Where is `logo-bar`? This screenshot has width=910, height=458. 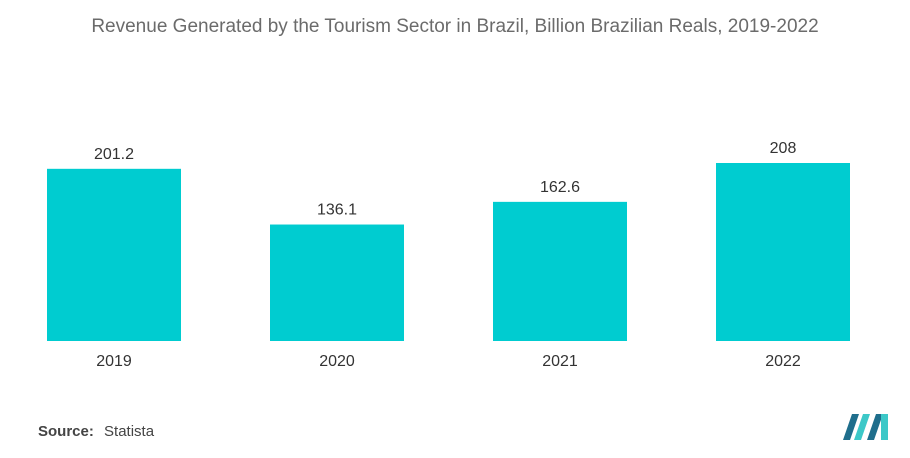
logo-bar is located at coordinates (884, 427).